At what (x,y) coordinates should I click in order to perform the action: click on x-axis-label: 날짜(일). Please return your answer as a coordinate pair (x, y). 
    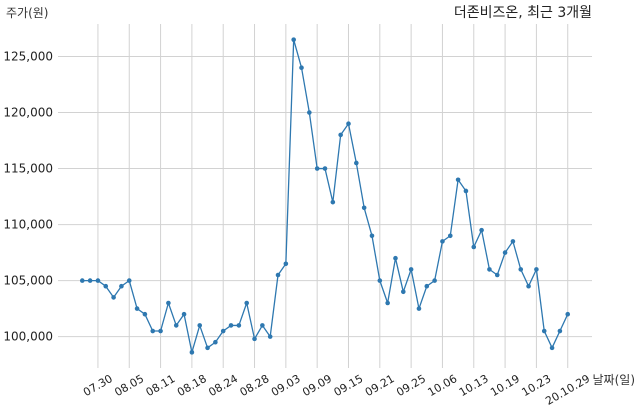
    Looking at the image, I should click on (614, 380).